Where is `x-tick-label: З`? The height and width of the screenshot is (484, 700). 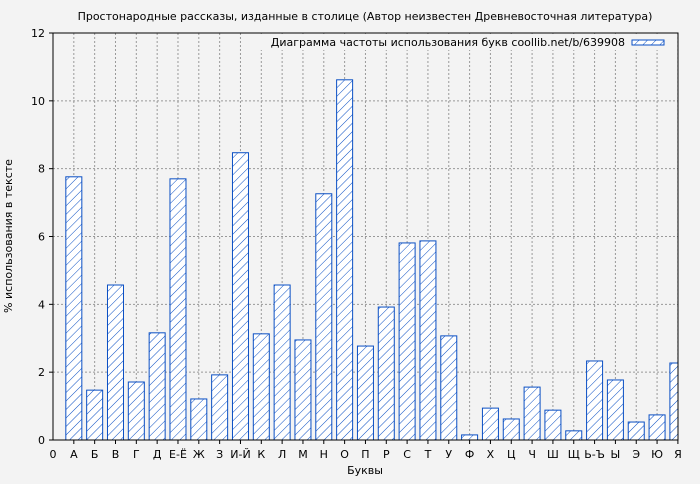 x-tick-label: З is located at coordinates (219, 454).